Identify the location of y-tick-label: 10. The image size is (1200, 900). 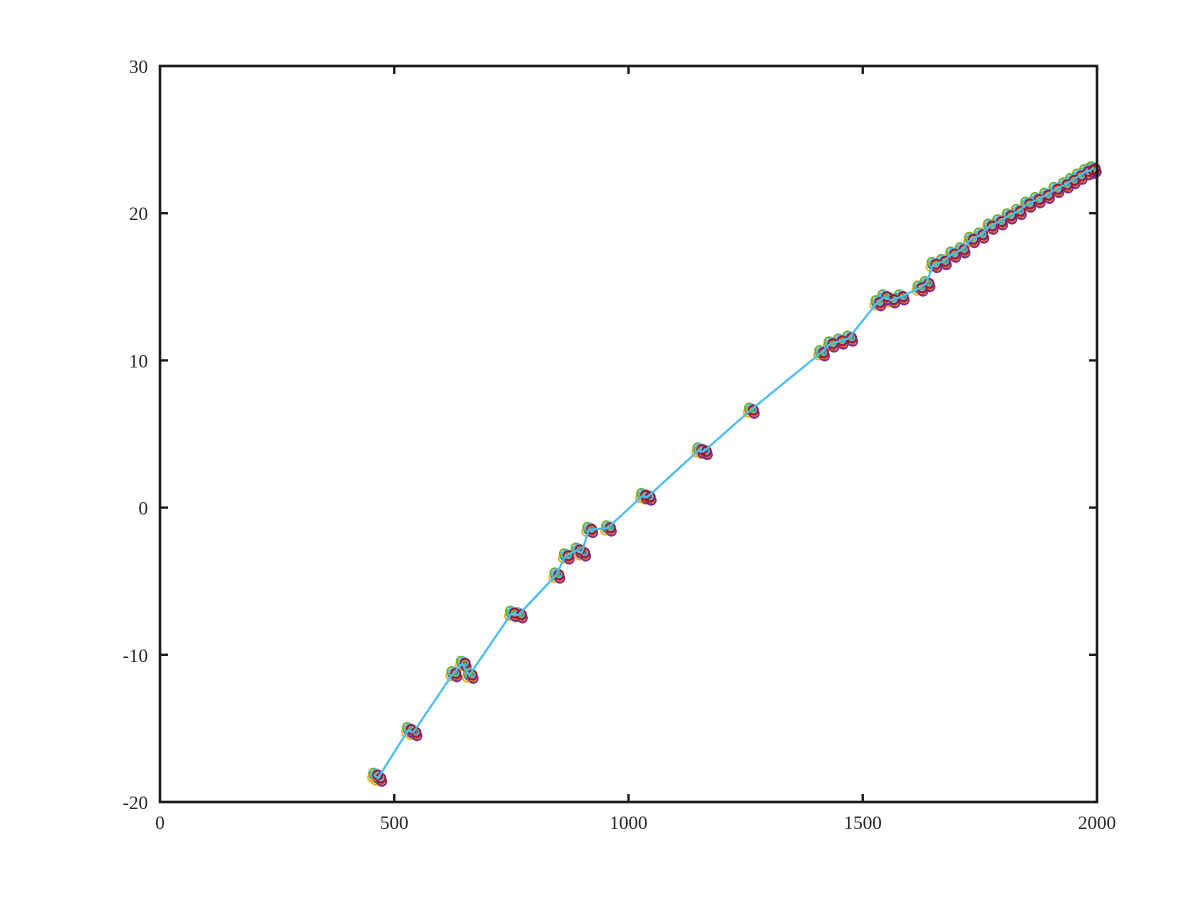
(138, 361).